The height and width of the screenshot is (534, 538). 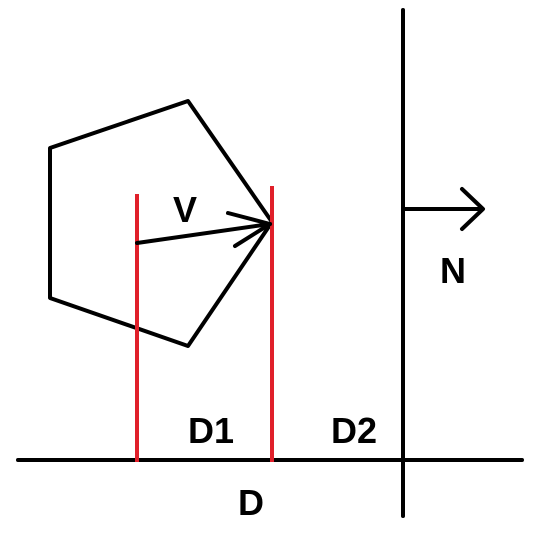 I want to click on vector-v-arrowhead, so click(x=249, y=229).